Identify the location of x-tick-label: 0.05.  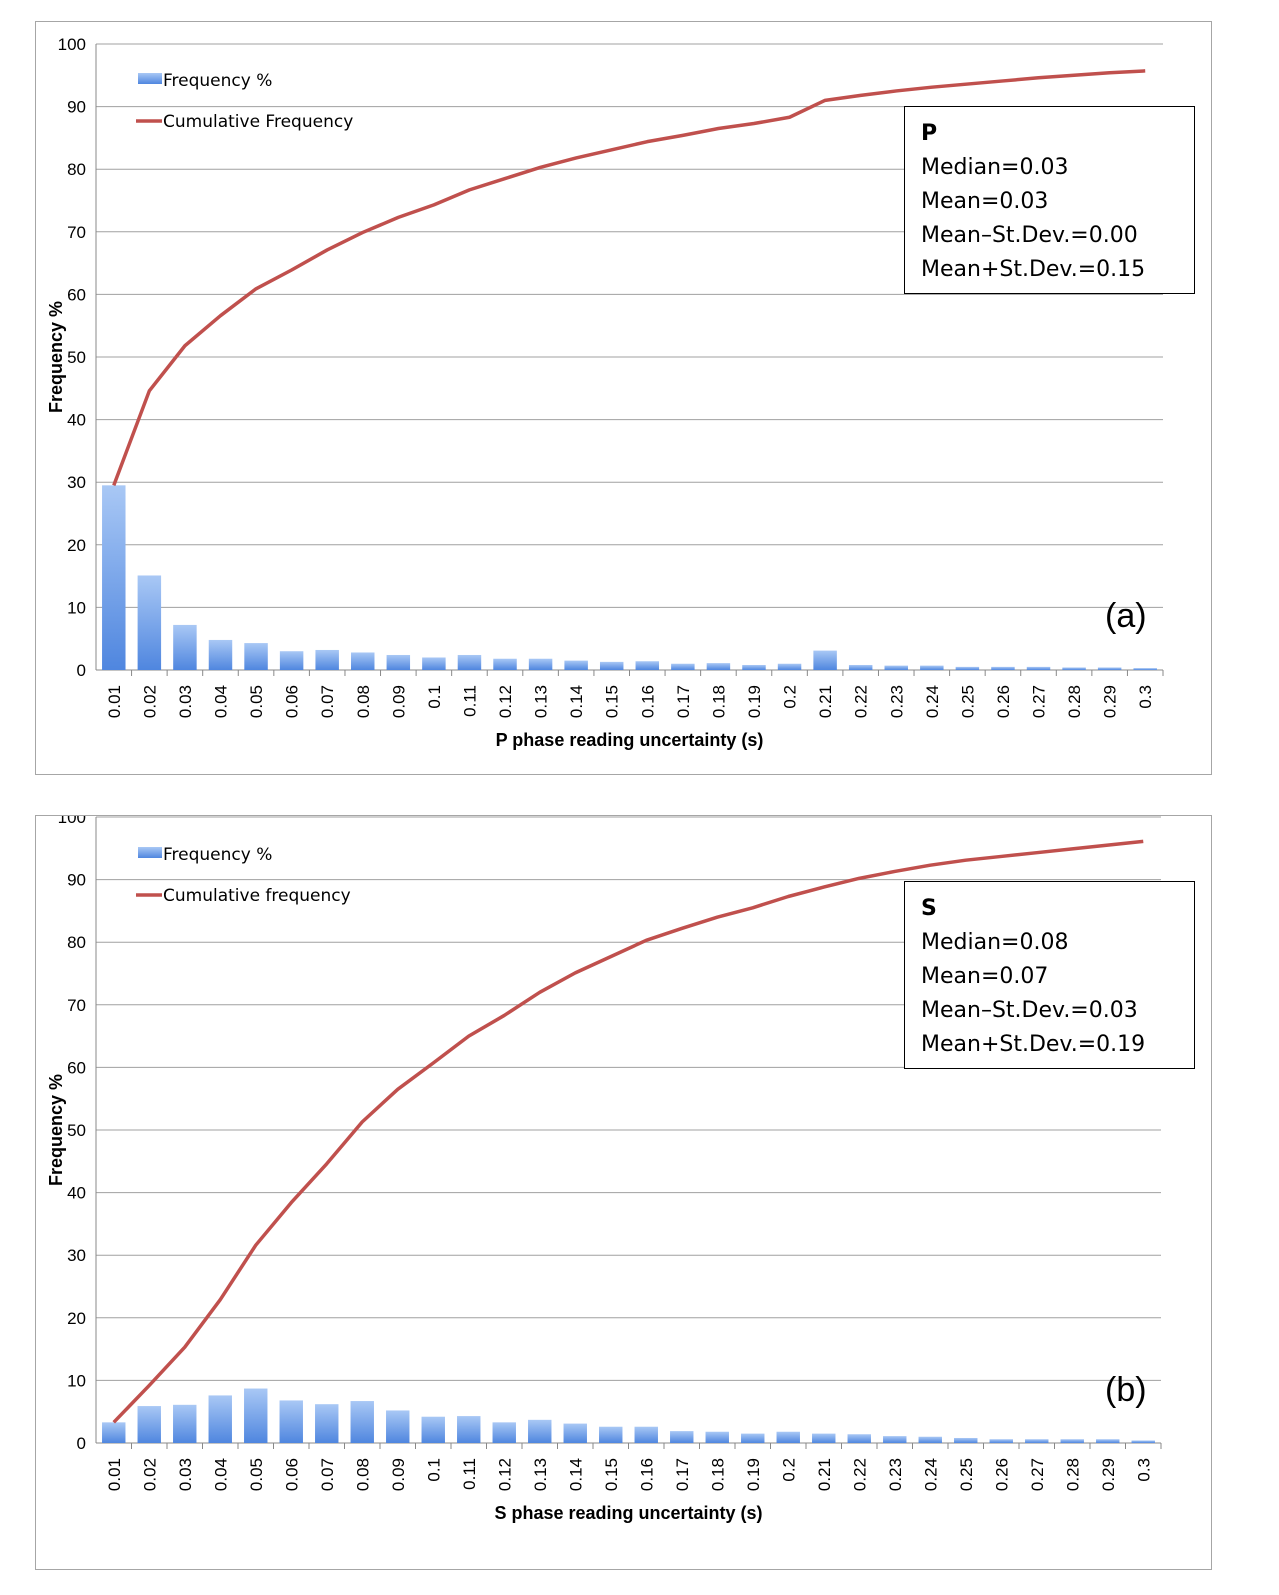
(256, 701).